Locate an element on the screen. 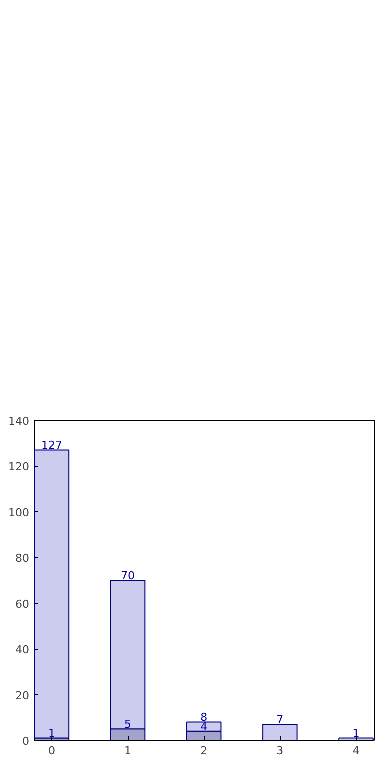  y-tick-label: 140 is located at coordinates (19, 421).